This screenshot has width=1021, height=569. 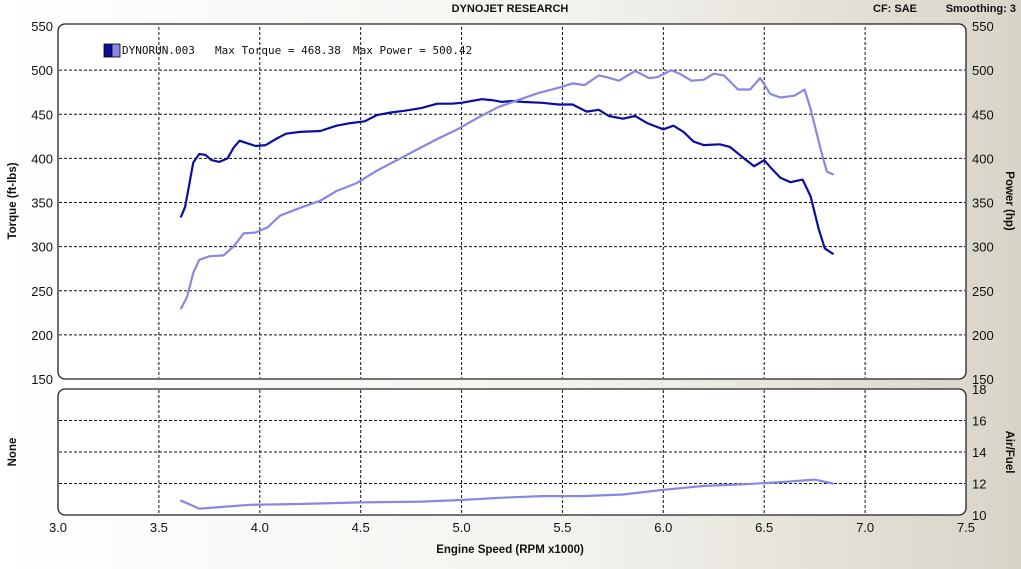 What do you see at coordinates (13, 200) in the screenshot?
I see `y-axis-label-torque: Torque (ft-lbs)` at bounding box center [13, 200].